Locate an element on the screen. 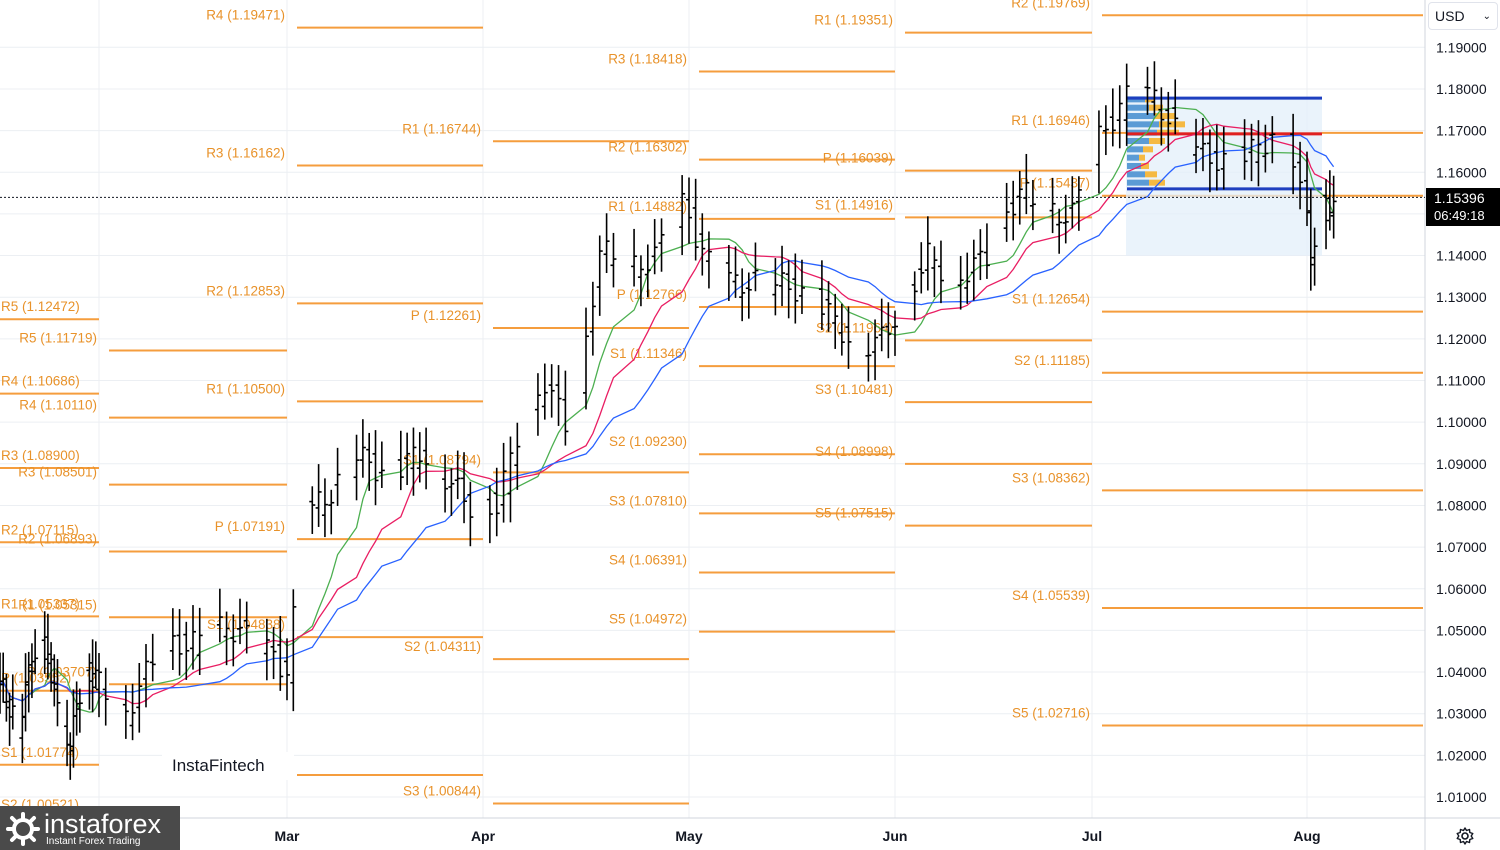 This screenshot has width=1500, height=850. pivot-label: S1 (1.08794) is located at coordinates (442, 459).